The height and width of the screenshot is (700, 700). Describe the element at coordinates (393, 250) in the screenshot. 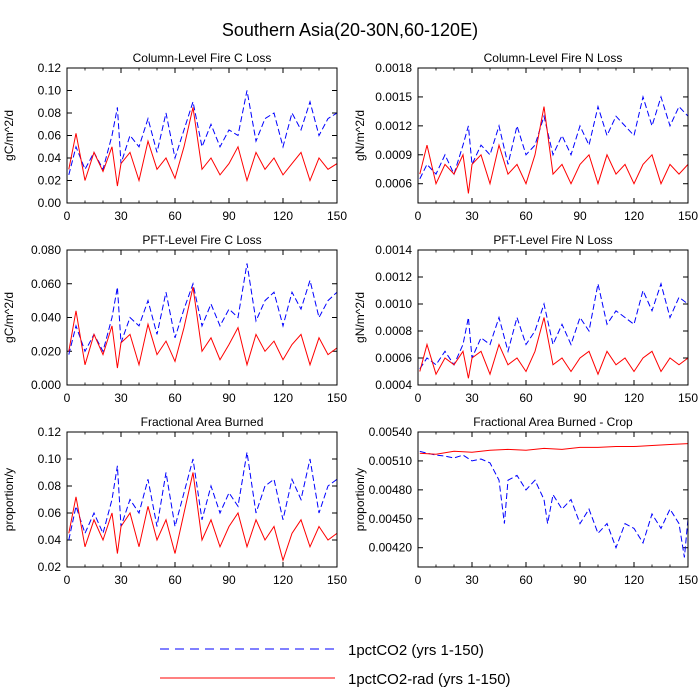

I see `y-tick-label: 0.0014` at that location.